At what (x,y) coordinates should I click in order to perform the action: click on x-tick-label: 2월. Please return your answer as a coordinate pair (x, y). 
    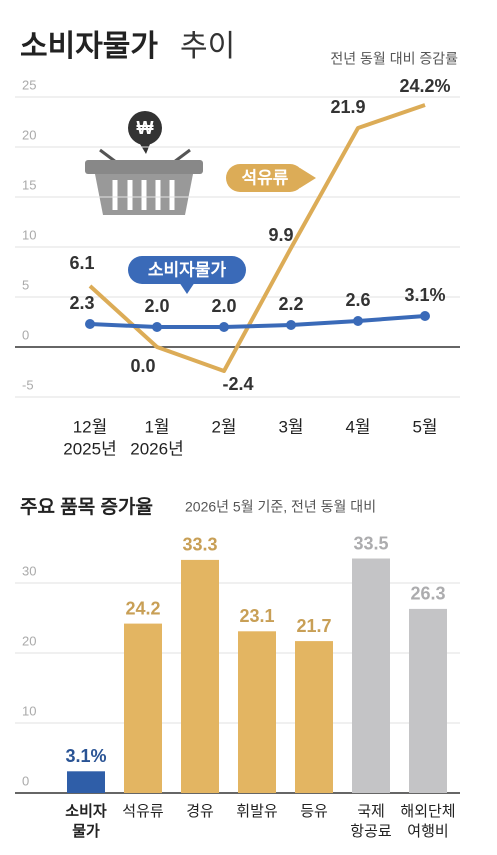
    Looking at the image, I should click on (223, 426).